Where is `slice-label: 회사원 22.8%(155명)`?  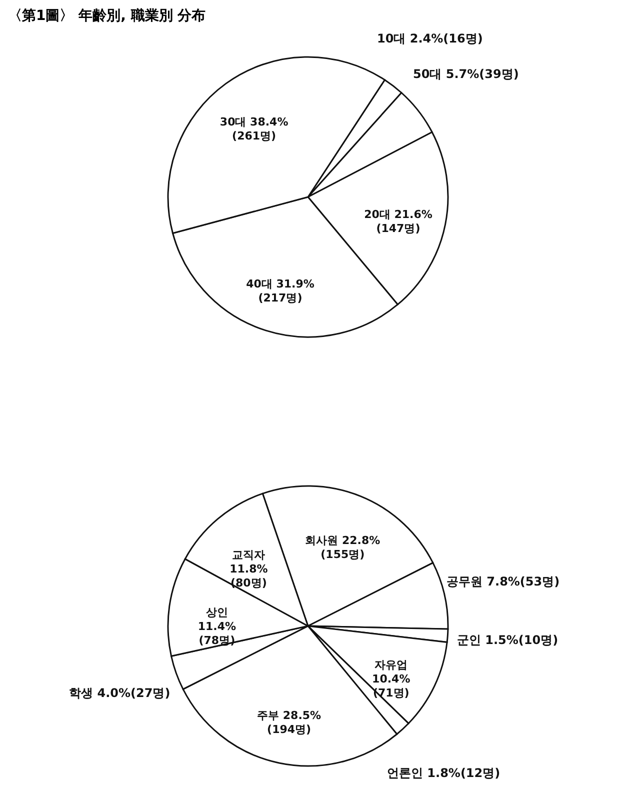 slice-label: 회사원 22.8%(155명) is located at coordinates (342, 547).